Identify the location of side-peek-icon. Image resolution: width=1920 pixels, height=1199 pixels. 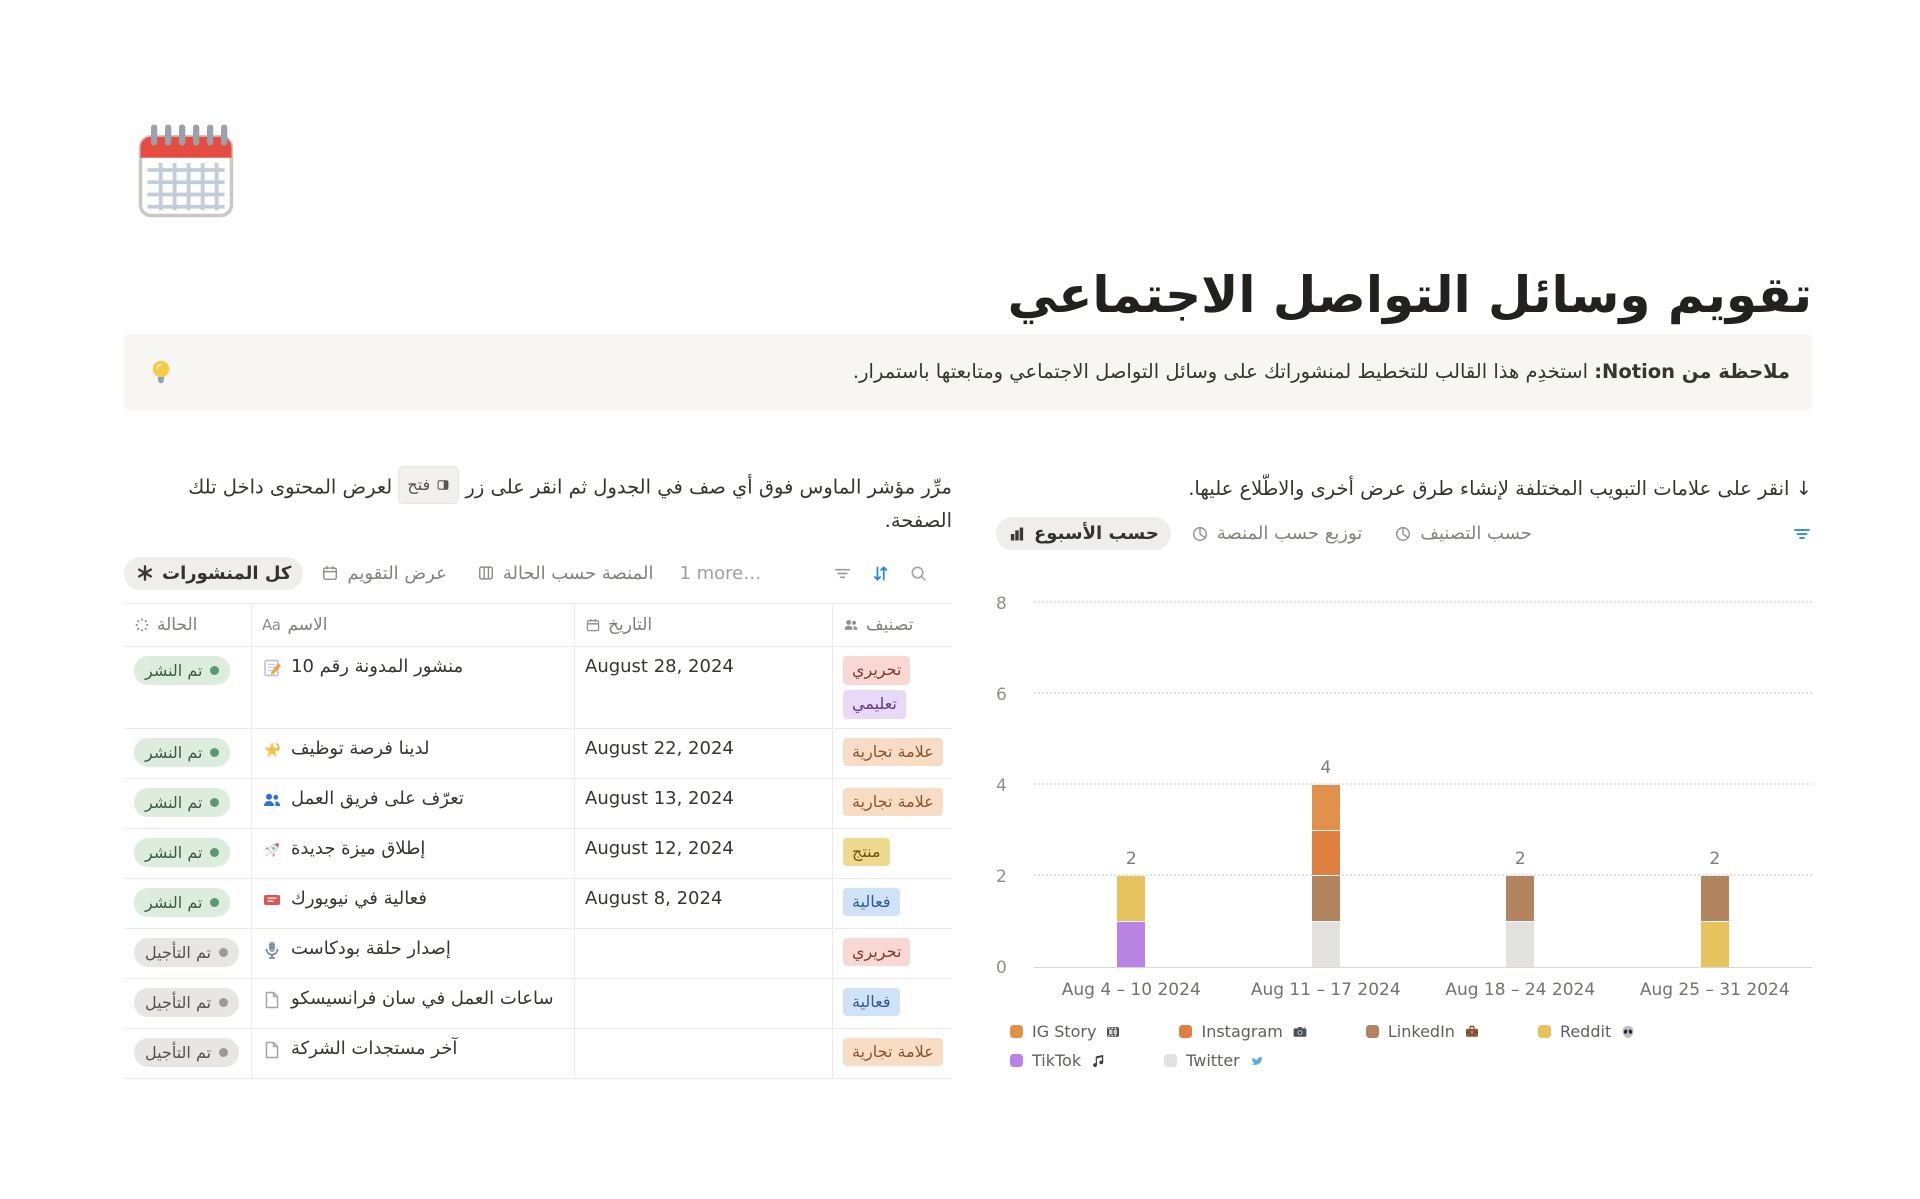
(443, 485).